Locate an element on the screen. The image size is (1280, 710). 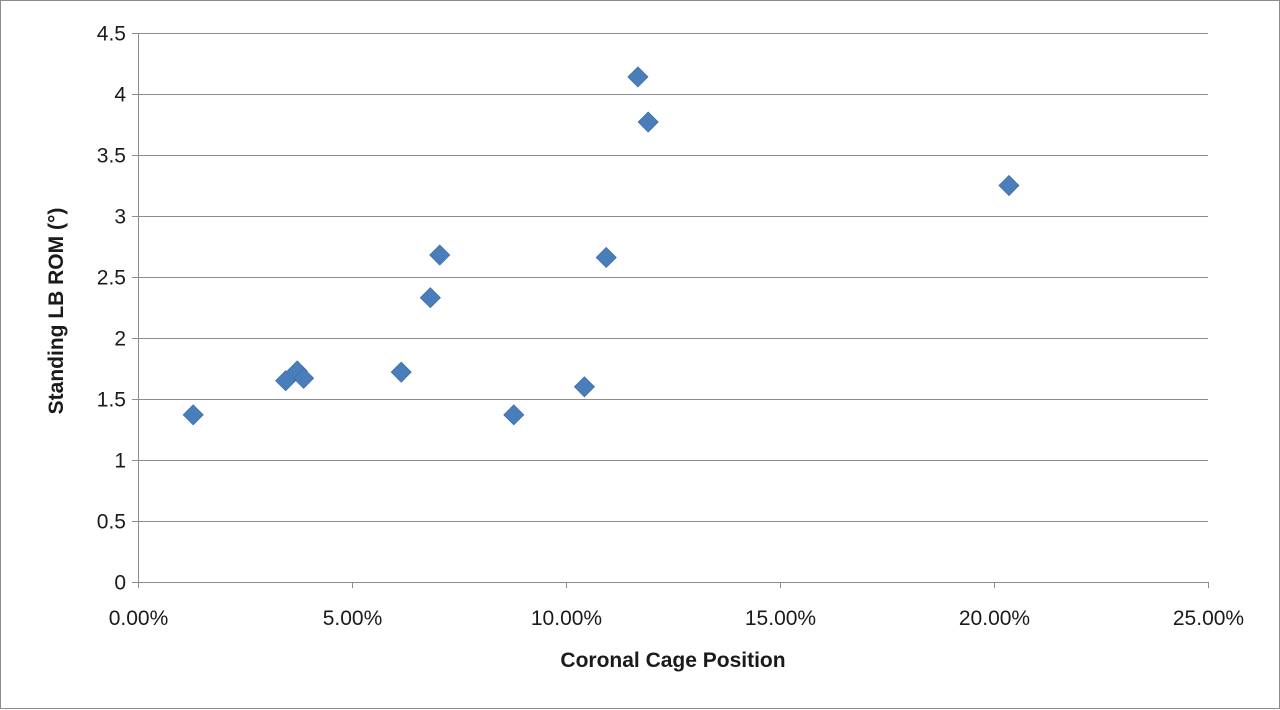
y-tick-label: 2 is located at coordinates (120, 339).